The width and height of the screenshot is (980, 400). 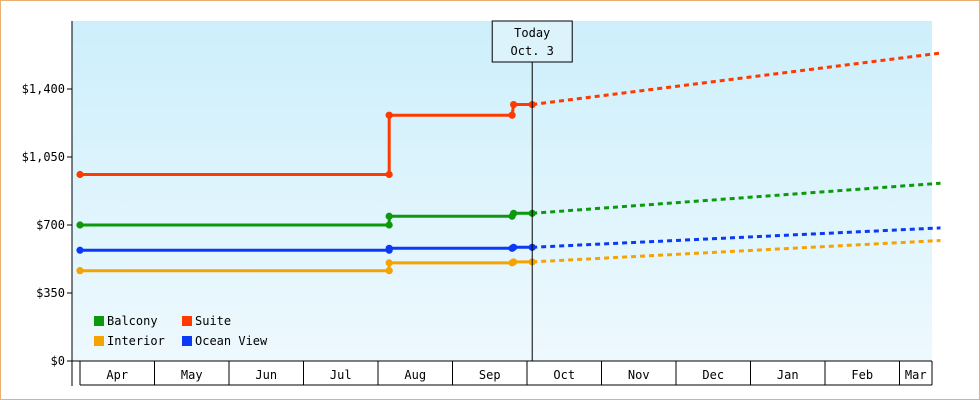 I want to click on legend-label-ocean-view: Ocean View, so click(x=231, y=341).